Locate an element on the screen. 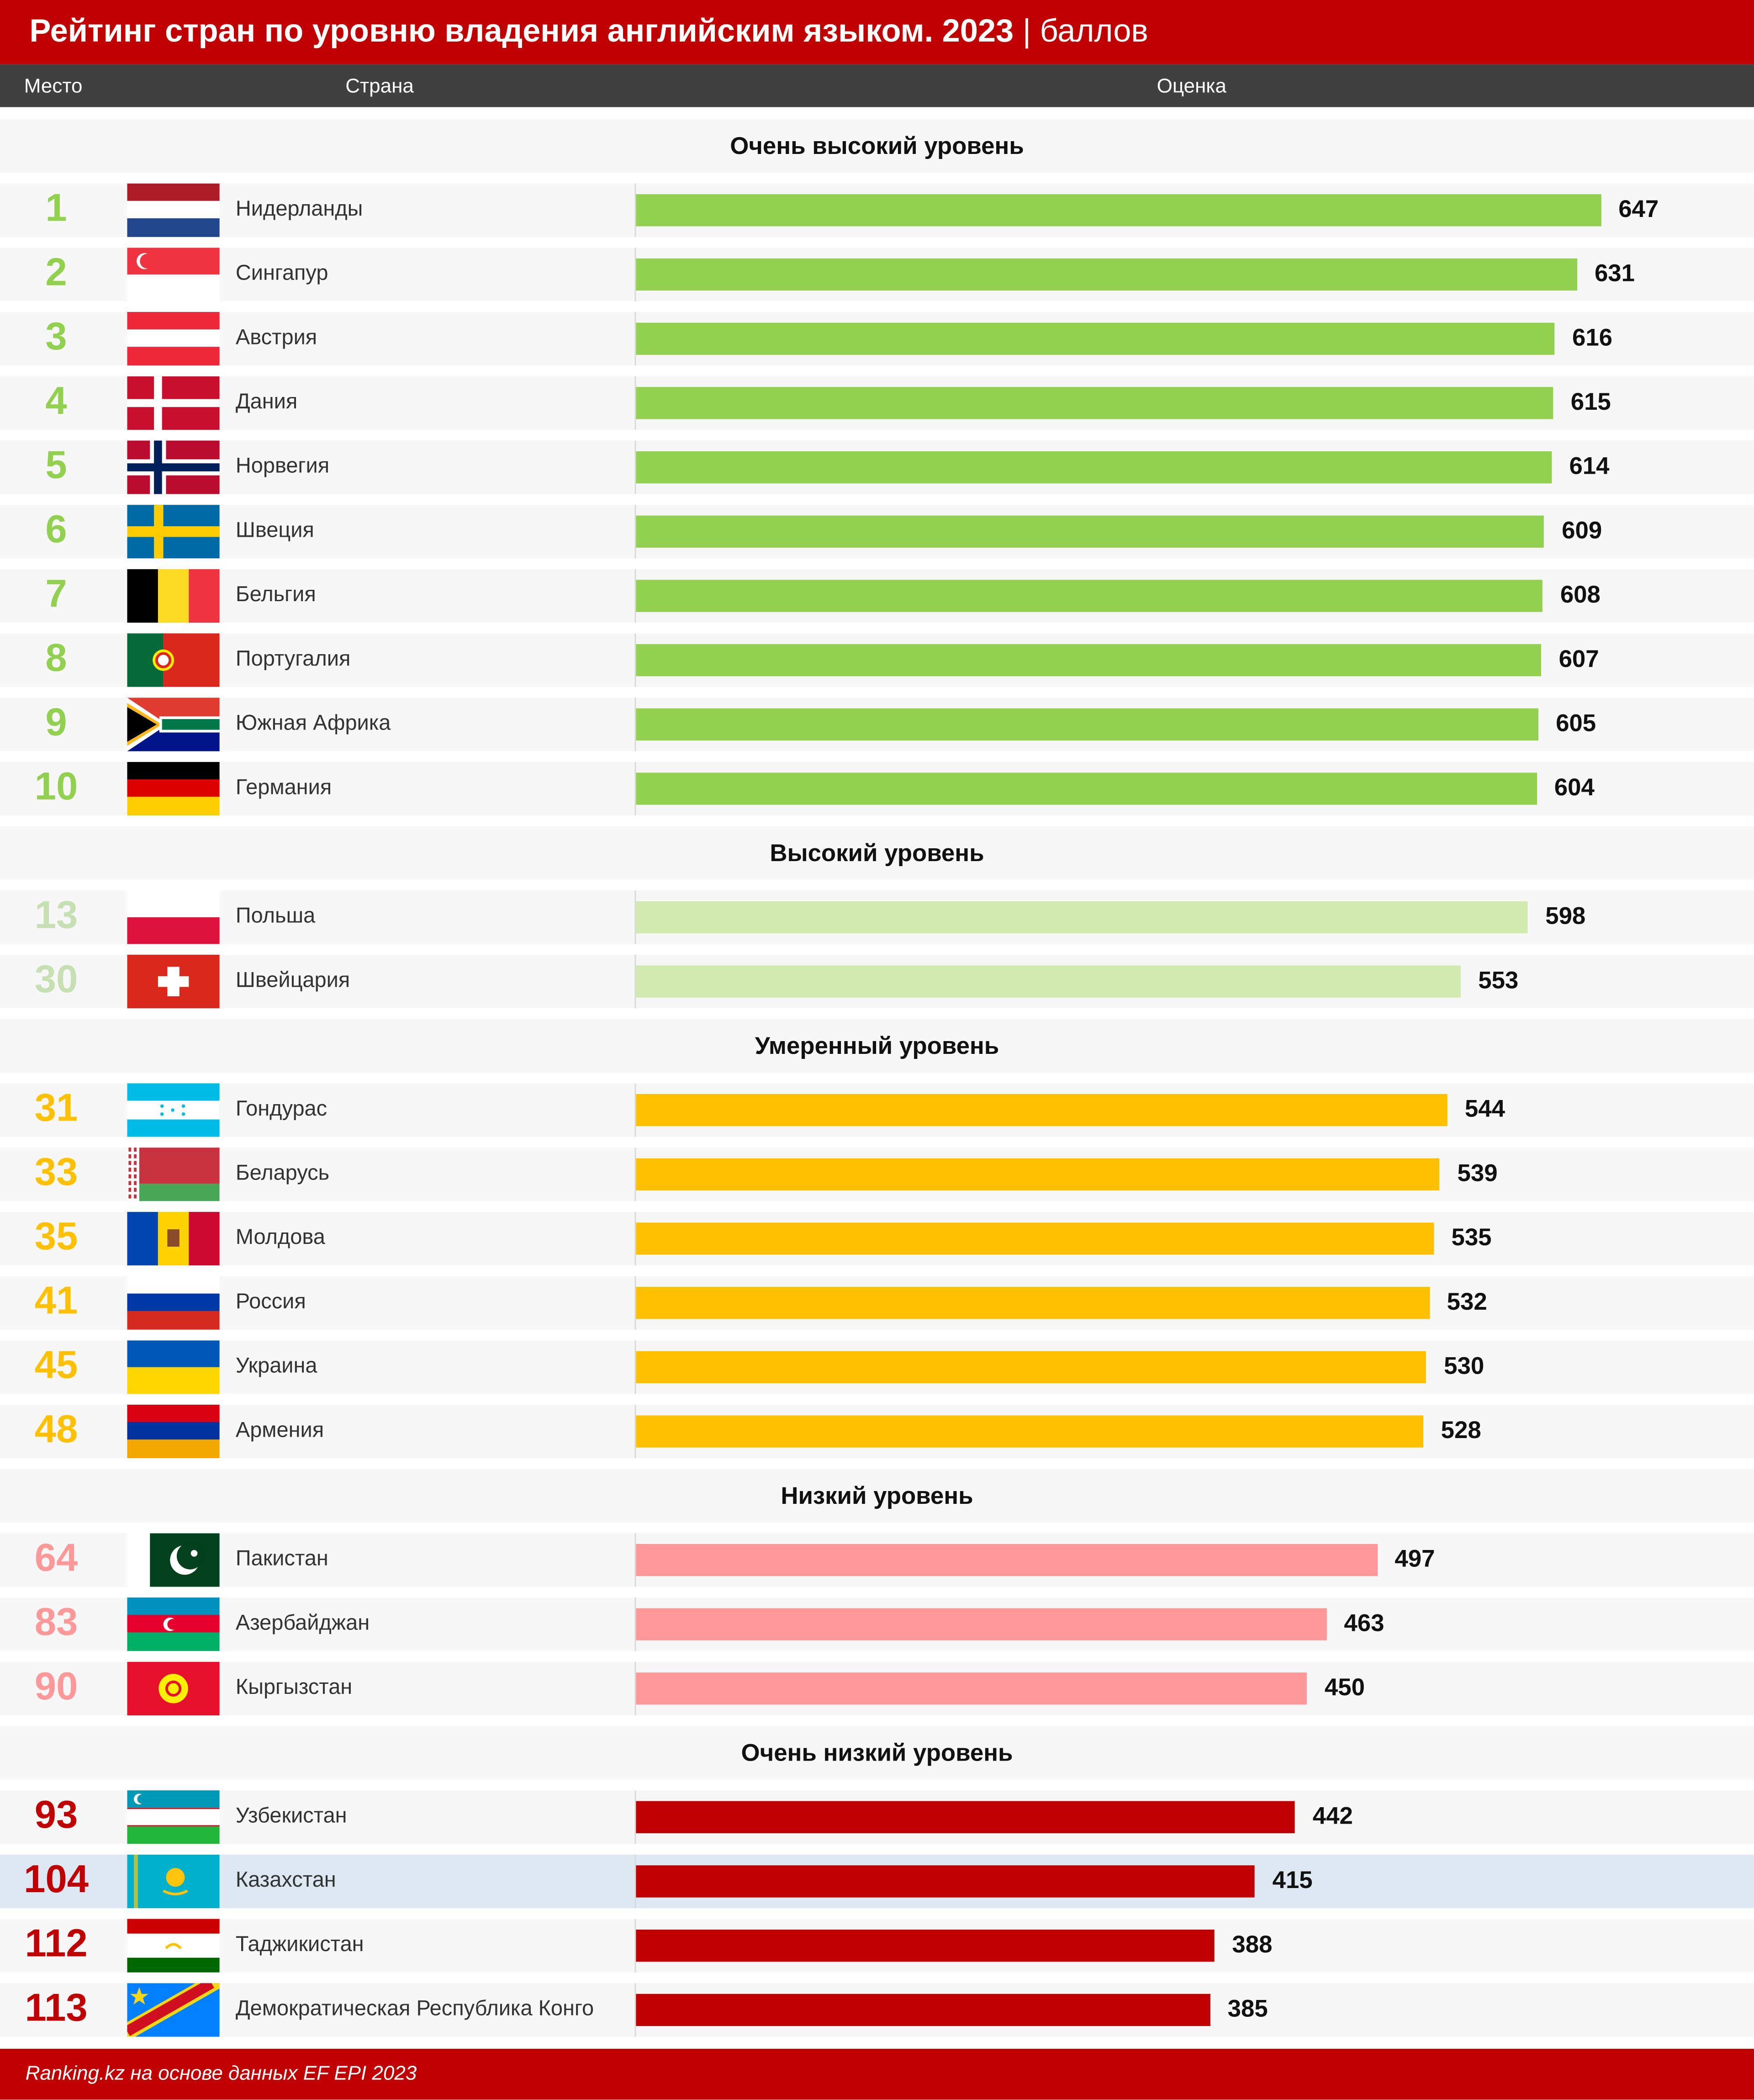  table-row: 33 Беларусь 539 is located at coordinates (877, 1174).